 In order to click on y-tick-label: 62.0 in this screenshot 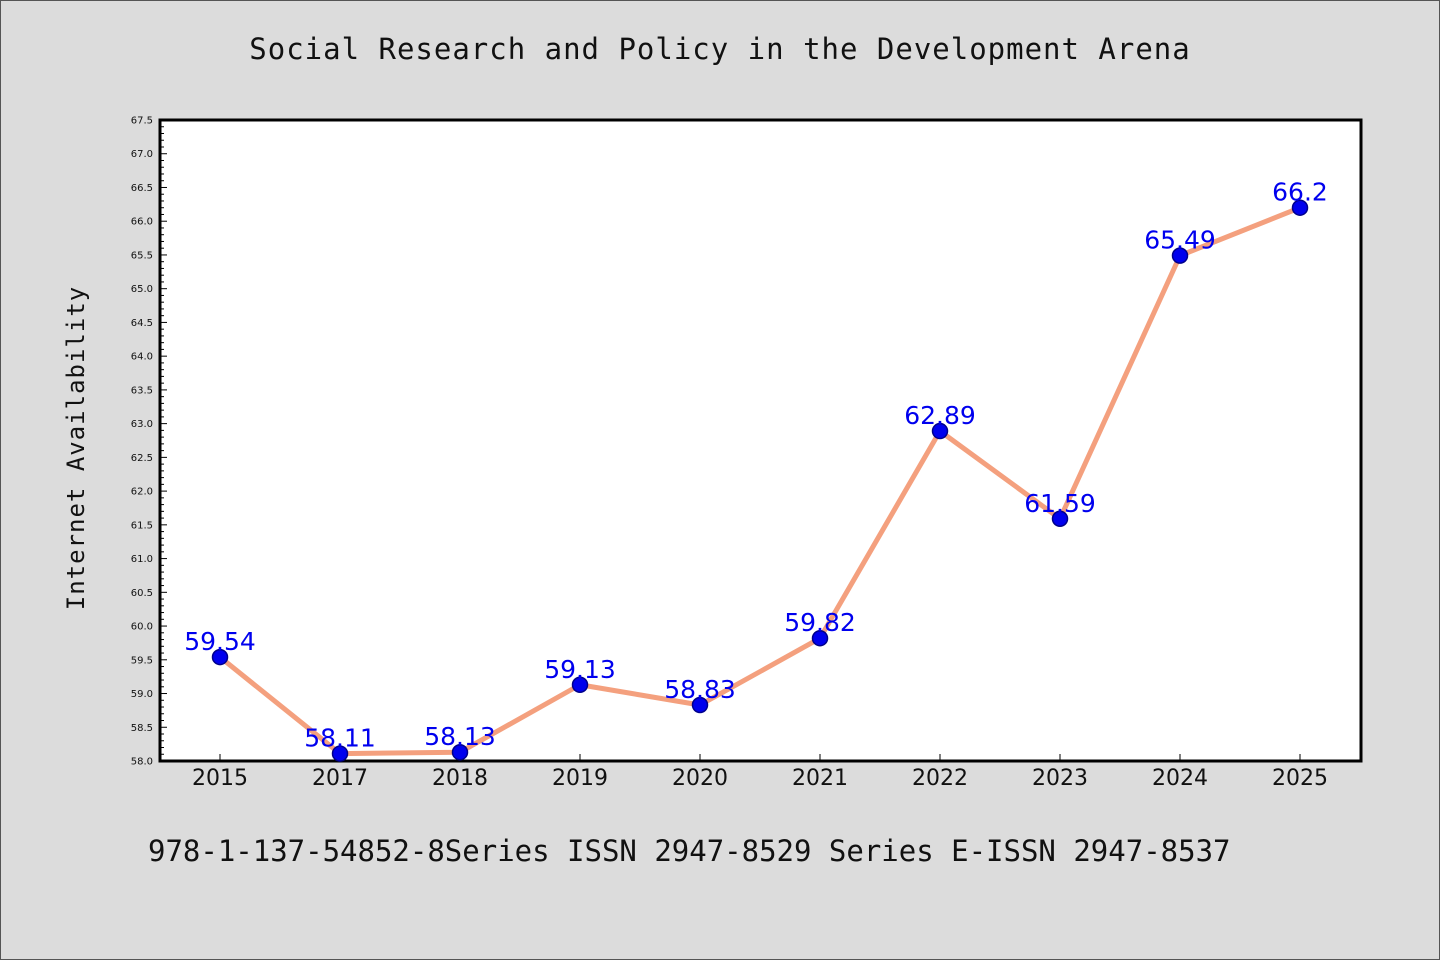, I will do `click(142, 492)`.